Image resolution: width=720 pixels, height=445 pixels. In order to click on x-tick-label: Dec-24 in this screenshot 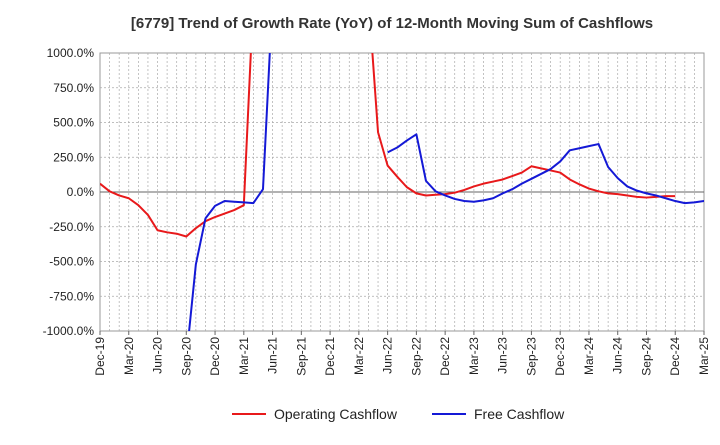, I will do `click(675, 356)`.